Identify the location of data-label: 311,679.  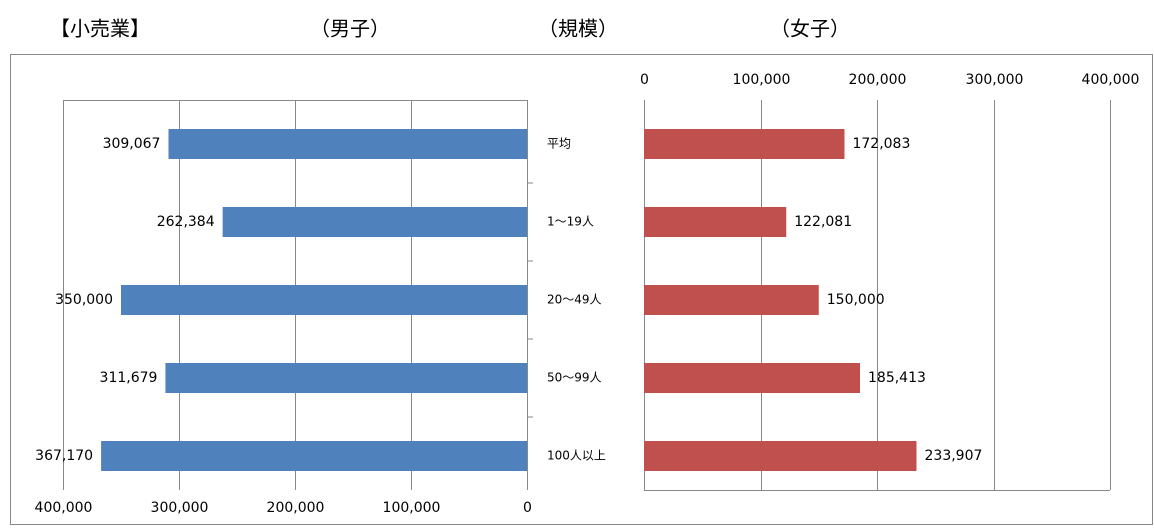
(129, 378).